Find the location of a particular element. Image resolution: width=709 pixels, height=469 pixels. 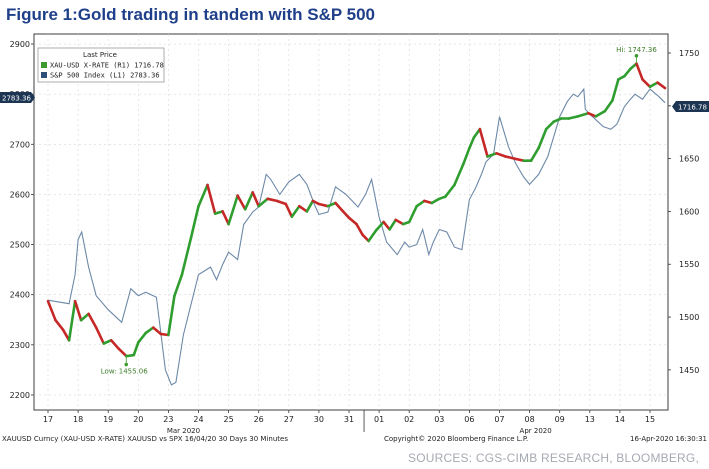

right-tick-label: 1550 is located at coordinates (689, 264).